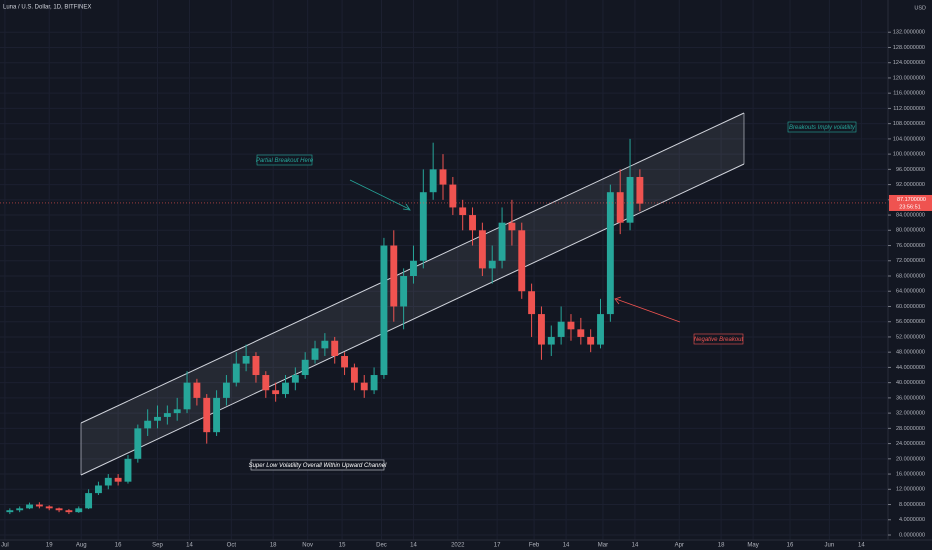  What do you see at coordinates (910, 276) in the screenshot?
I see `y-tick-label: 68.0000000` at bounding box center [910, 276].